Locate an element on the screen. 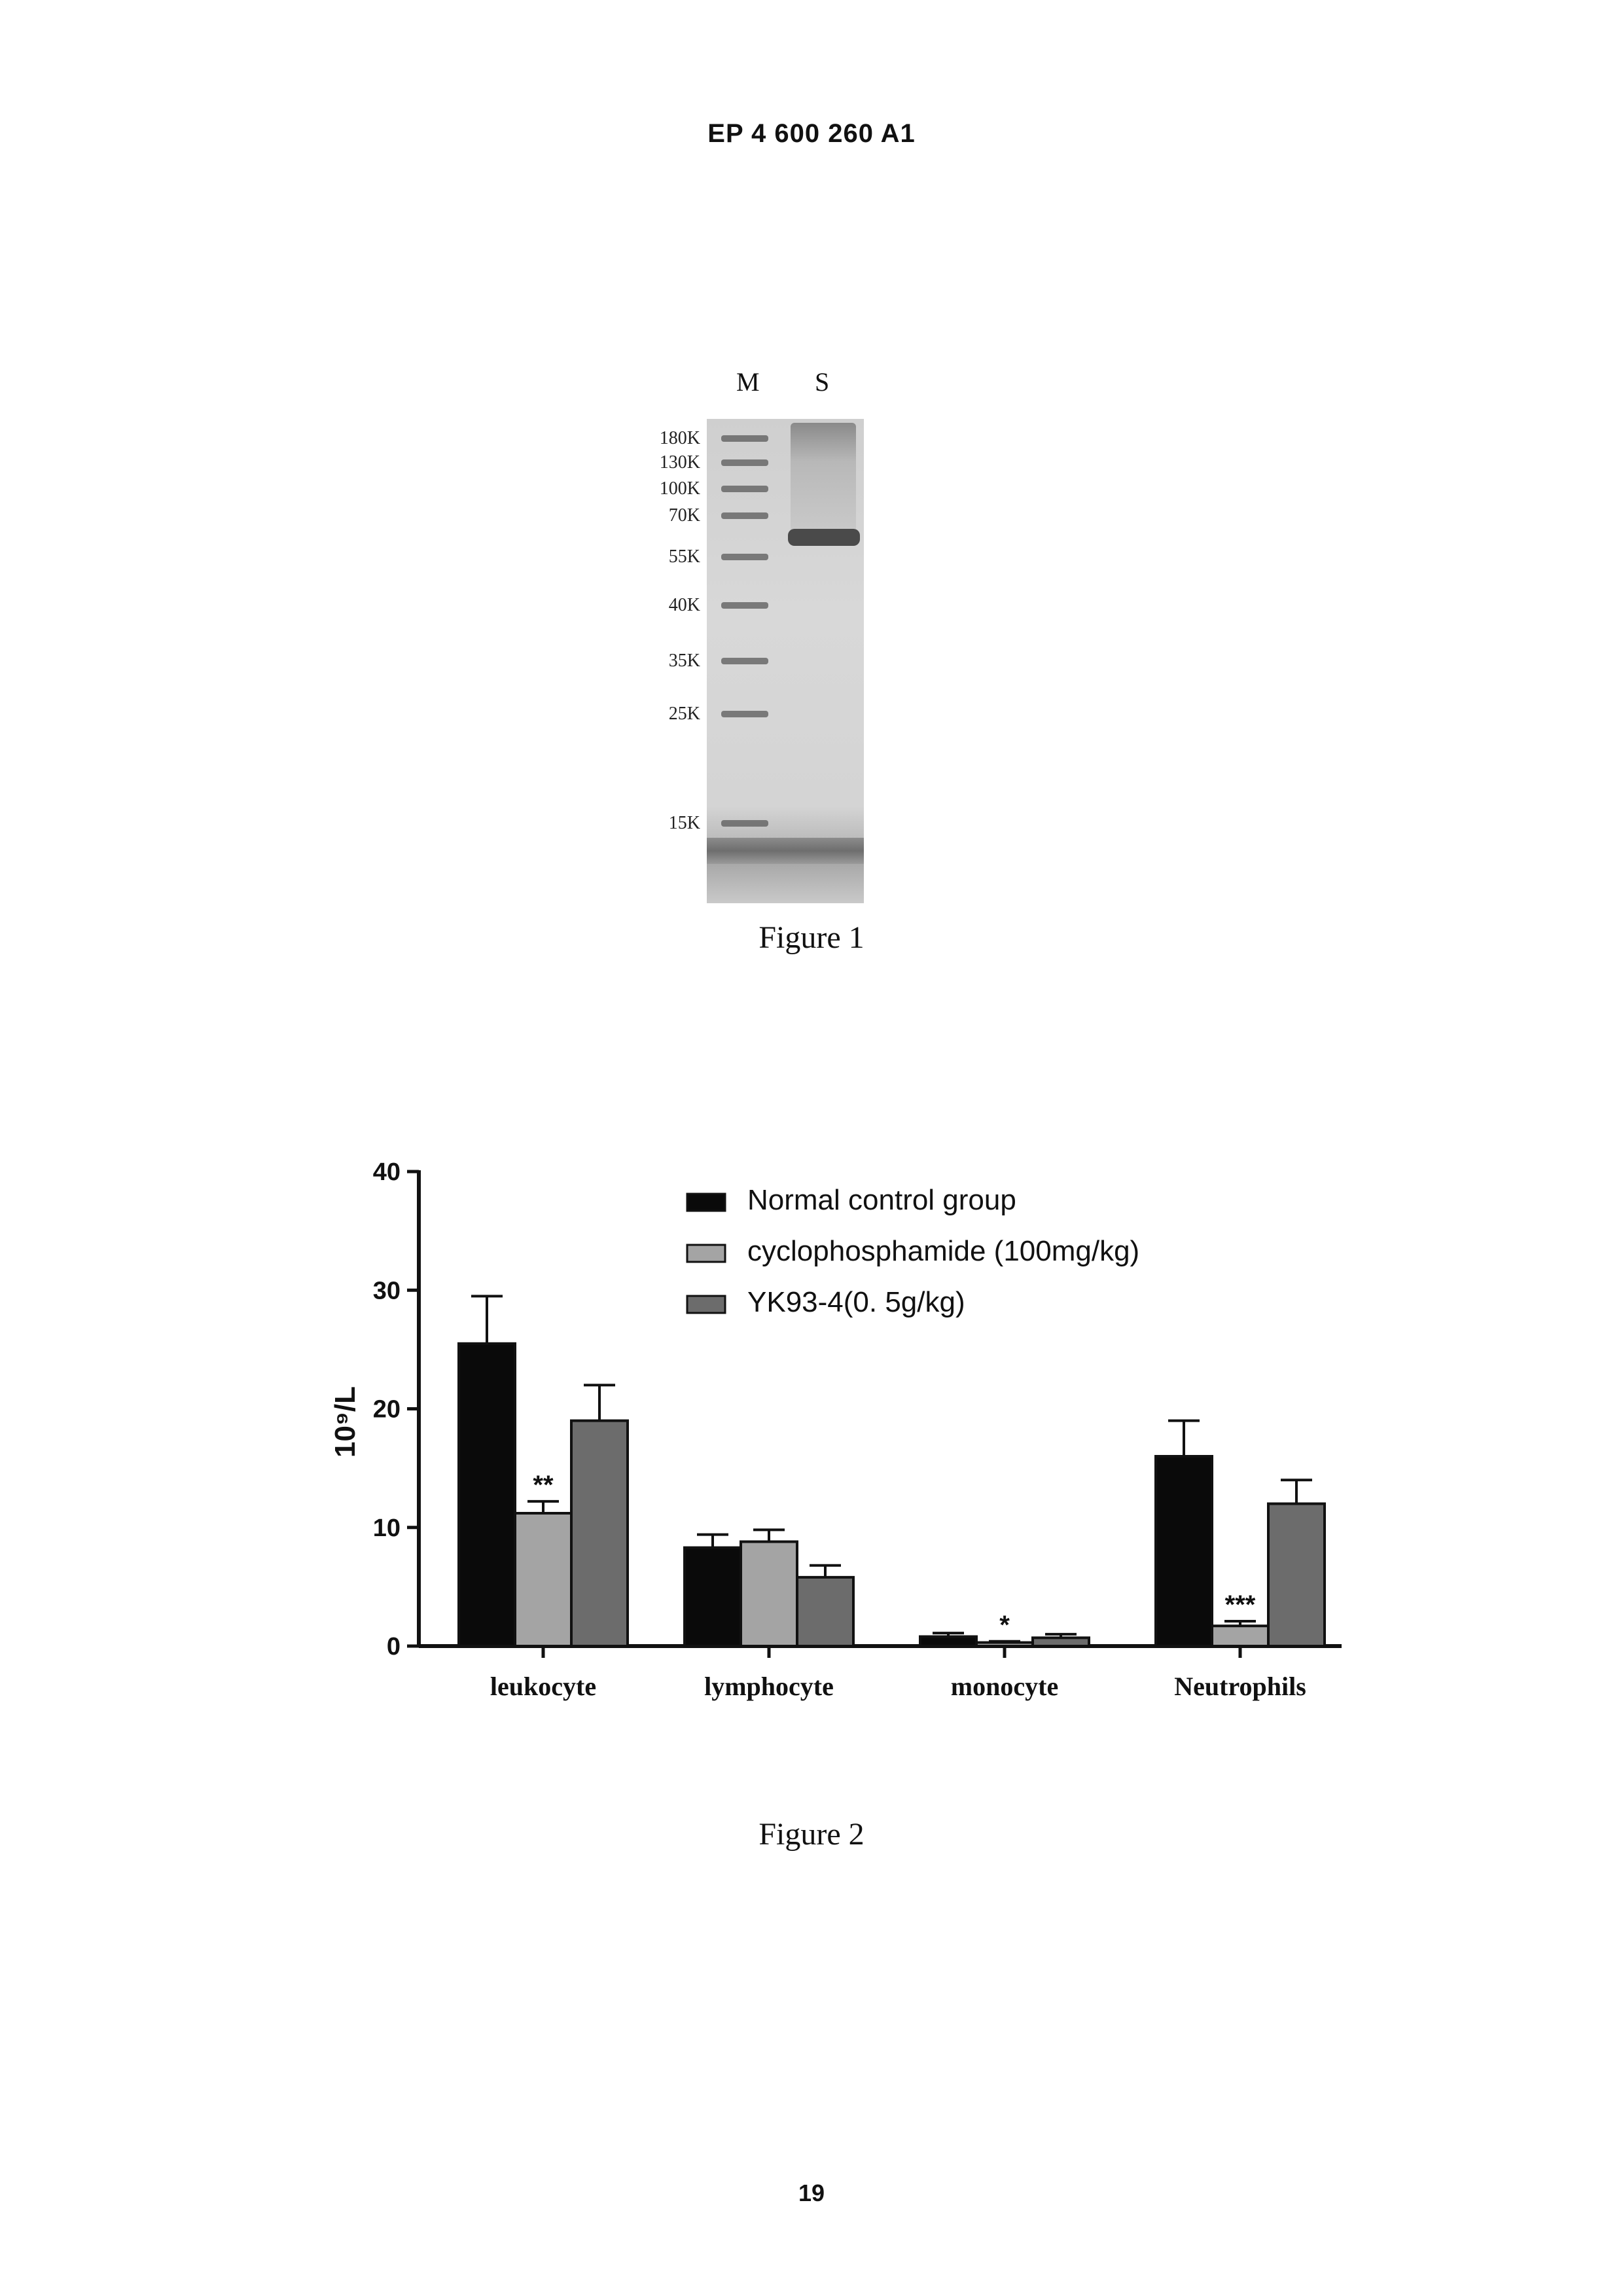 This screenshot has height=2296, width=1623. page-number: 19 is located at coordinates (811, 2193).